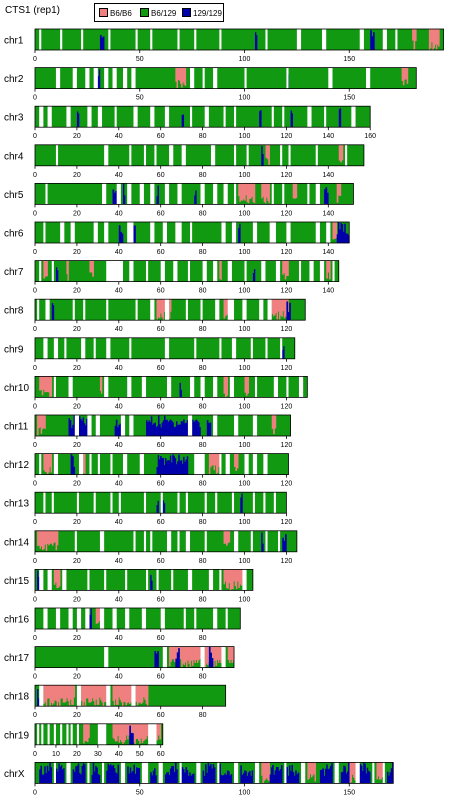  What do you see at coordinates (140, 59) in the screenshot?
I see `tick-label: 50` at bounding box center [140, 59].